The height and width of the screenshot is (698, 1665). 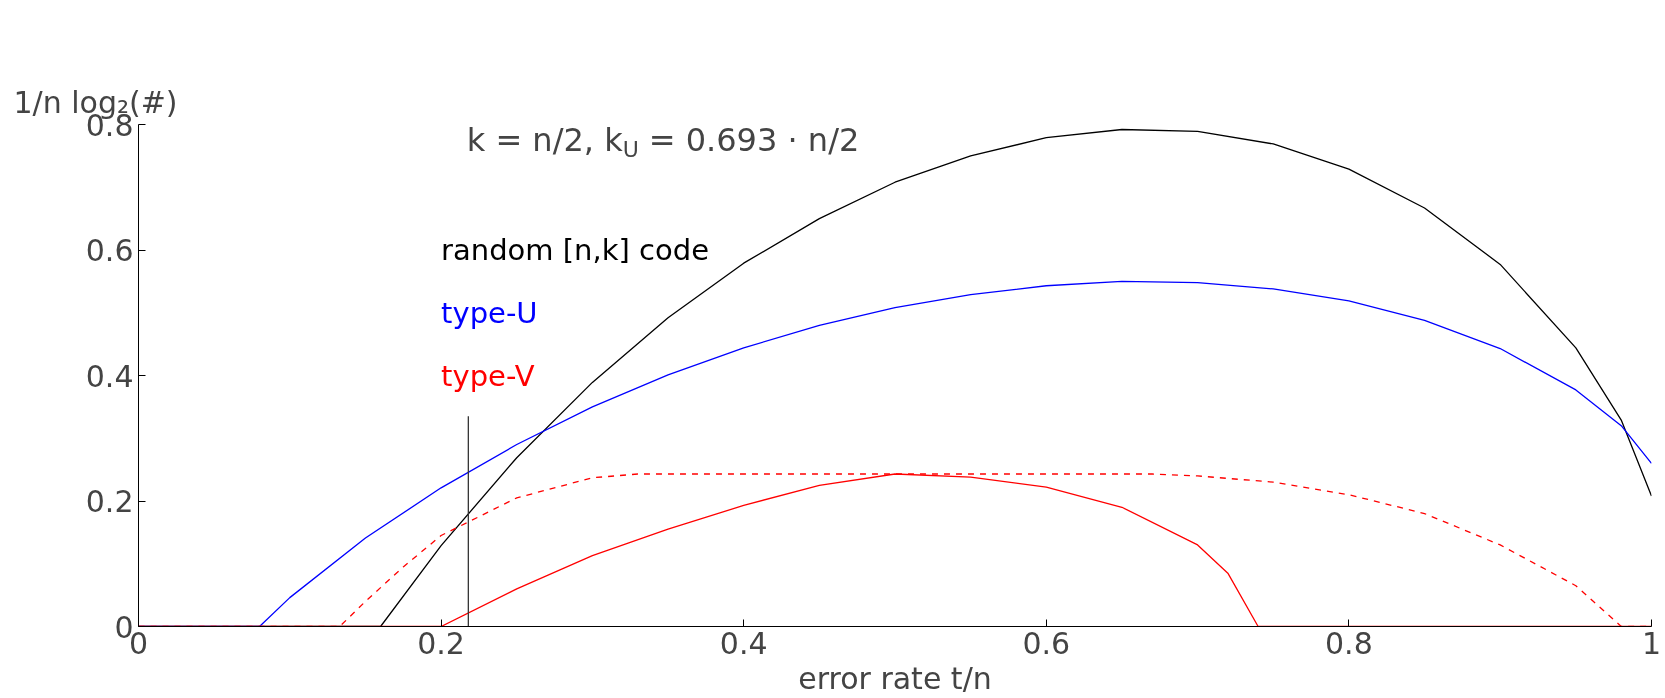 What do you see at coordinates (895, 678) in the screenshot?
I see `x-axis-title: error rate t/n` at bounding box center [895, 678].